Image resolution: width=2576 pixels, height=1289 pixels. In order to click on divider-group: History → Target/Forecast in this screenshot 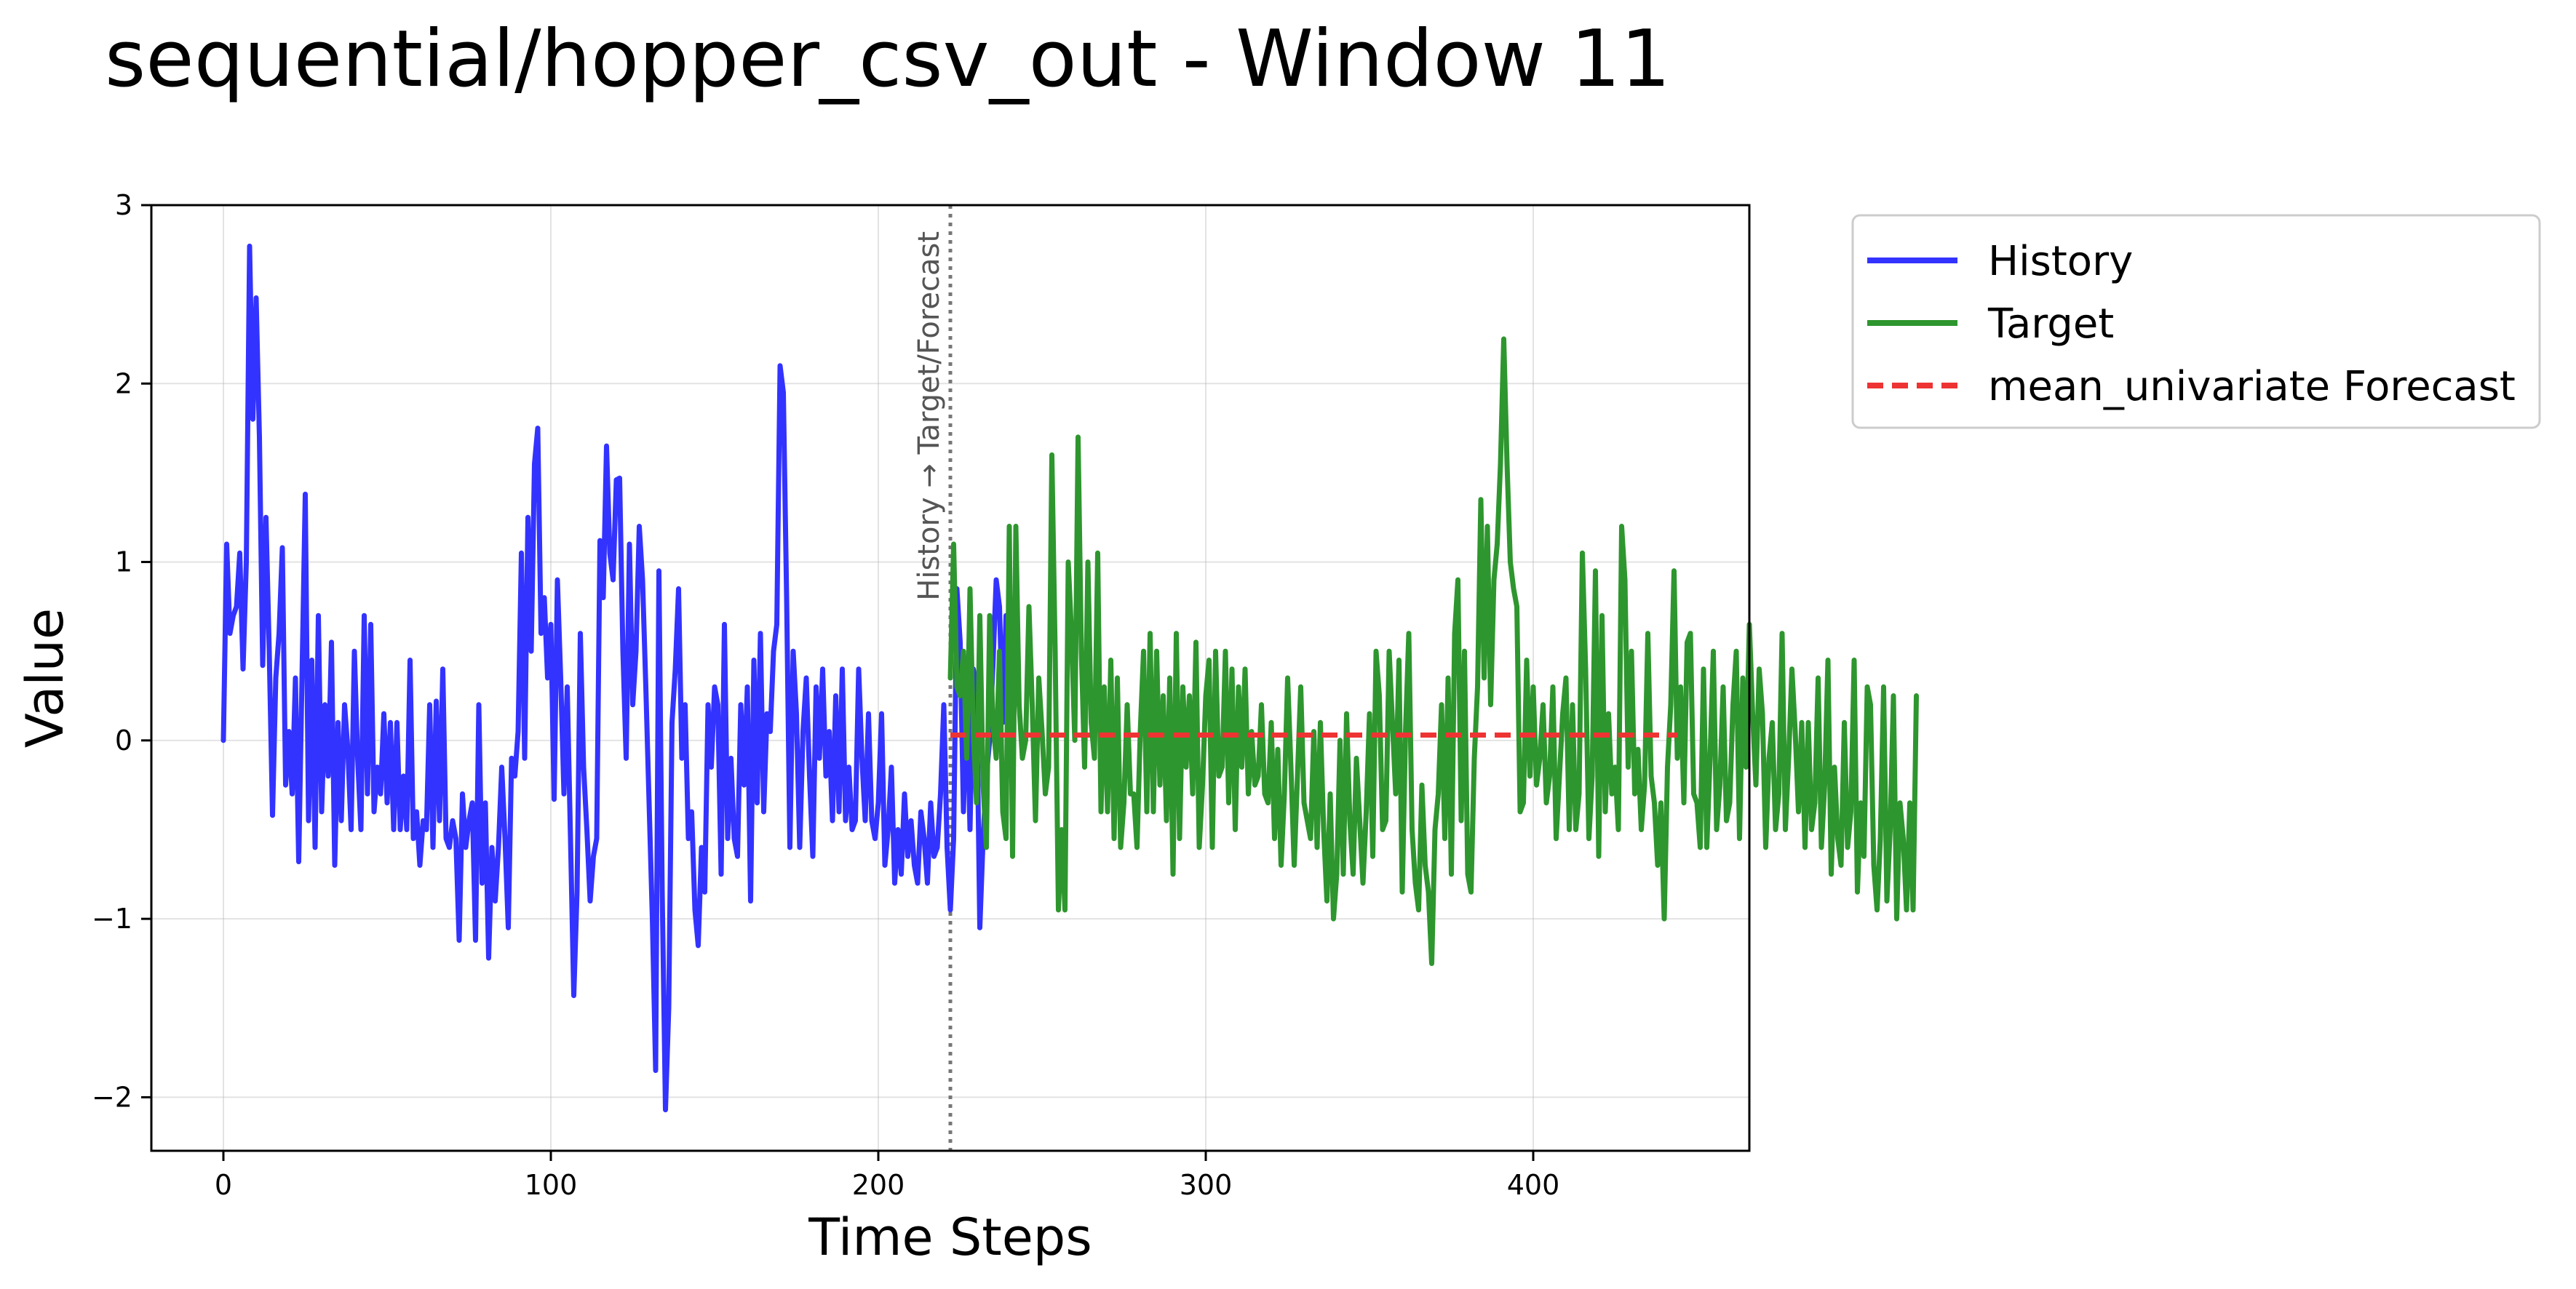, I will do `click(933, 678)`.